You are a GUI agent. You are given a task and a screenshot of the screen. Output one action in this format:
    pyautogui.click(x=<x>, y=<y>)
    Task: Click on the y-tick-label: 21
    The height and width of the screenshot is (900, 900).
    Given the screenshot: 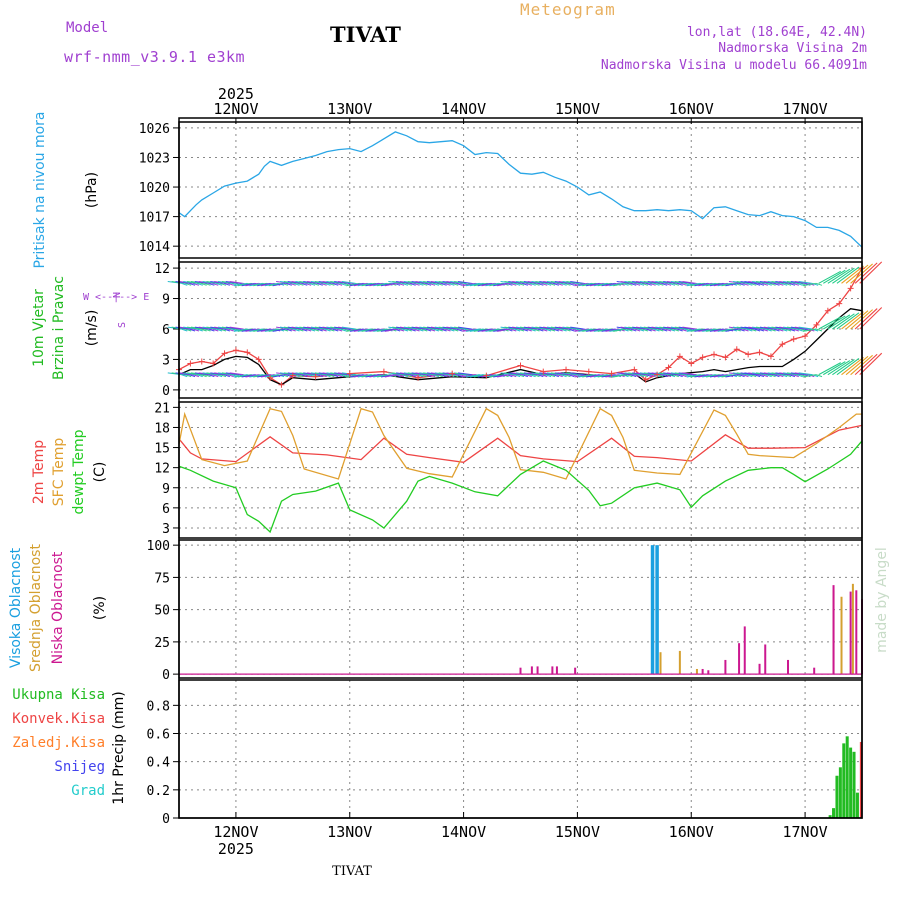 What is the action you would take?
    pyautogui.click(x=162, y=408)
    